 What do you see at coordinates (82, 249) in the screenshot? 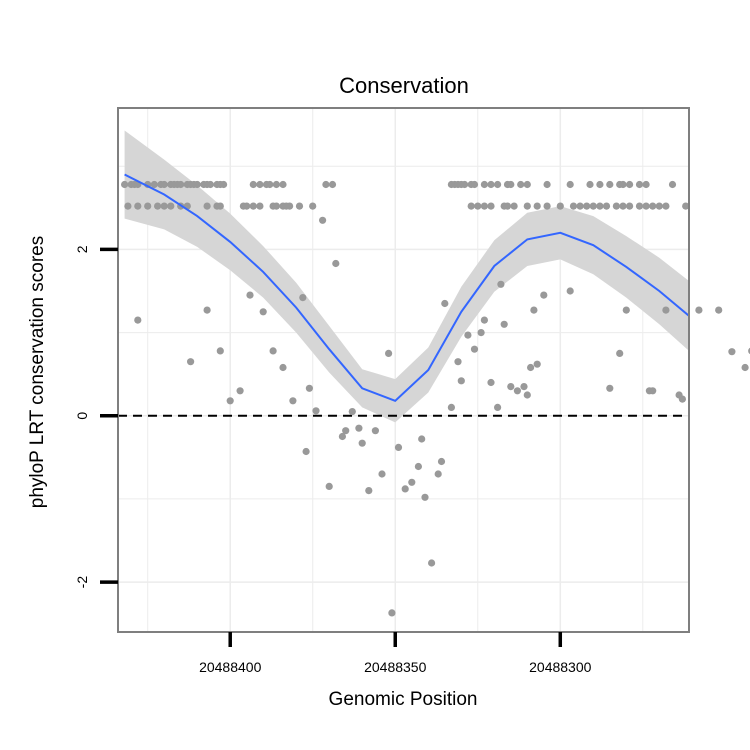
I see `y-tick-label-2: 2` at bounding box center [82, 249].